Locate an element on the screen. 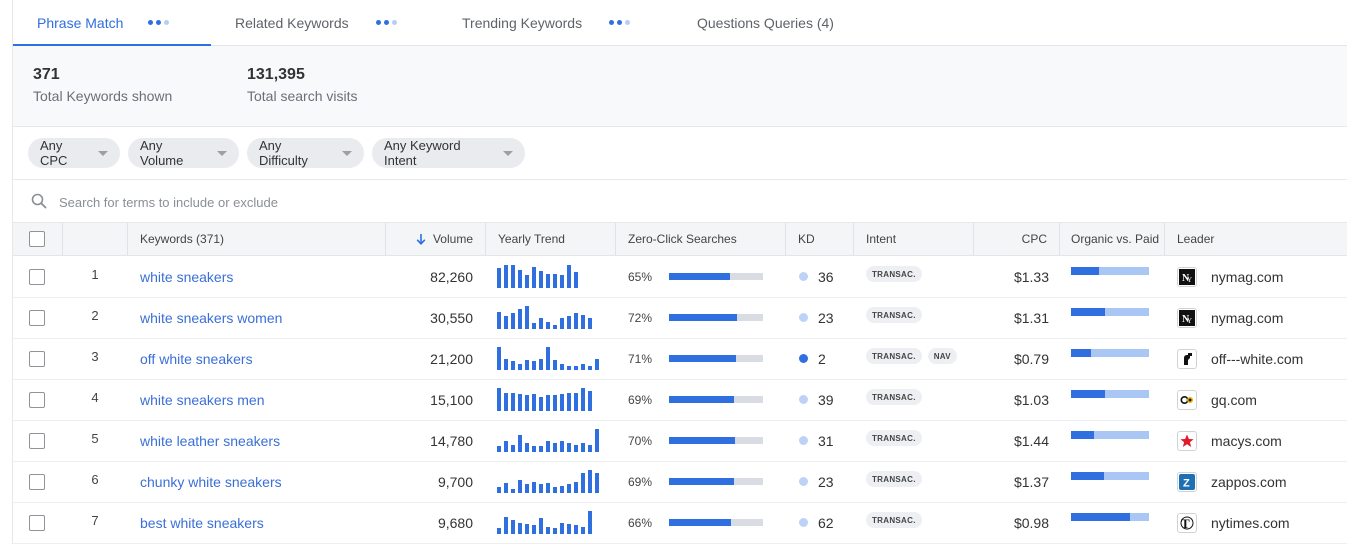 This screenshot has width=1347, height=544. tab-phrase-match: Phrase Match is located at coordinates (112, 23).